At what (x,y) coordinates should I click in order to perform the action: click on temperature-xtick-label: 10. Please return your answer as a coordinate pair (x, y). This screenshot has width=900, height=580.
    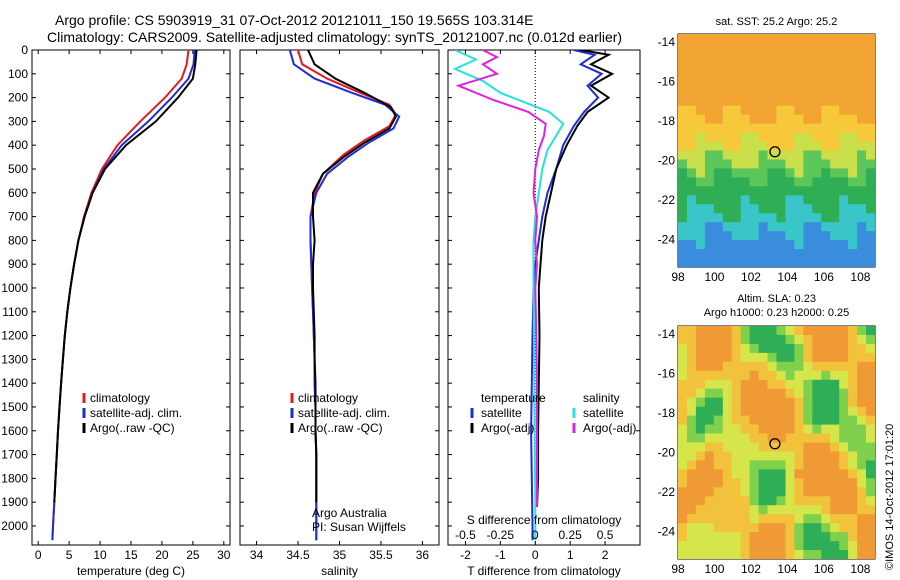
    Looking at the image, I should click on (100, 555).